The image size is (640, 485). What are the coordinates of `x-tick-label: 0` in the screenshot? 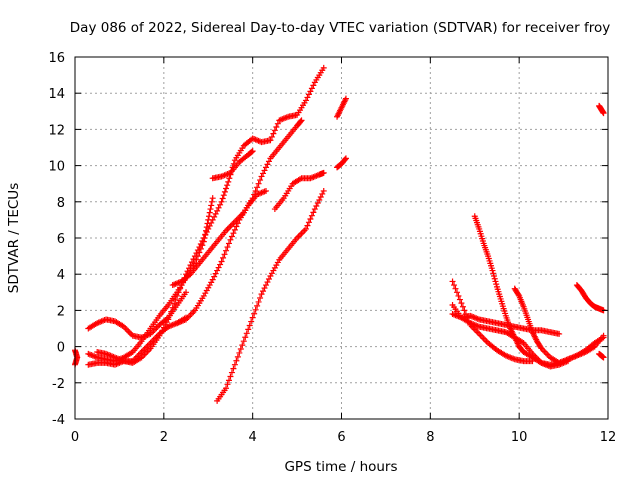 It's located at (75, 437).